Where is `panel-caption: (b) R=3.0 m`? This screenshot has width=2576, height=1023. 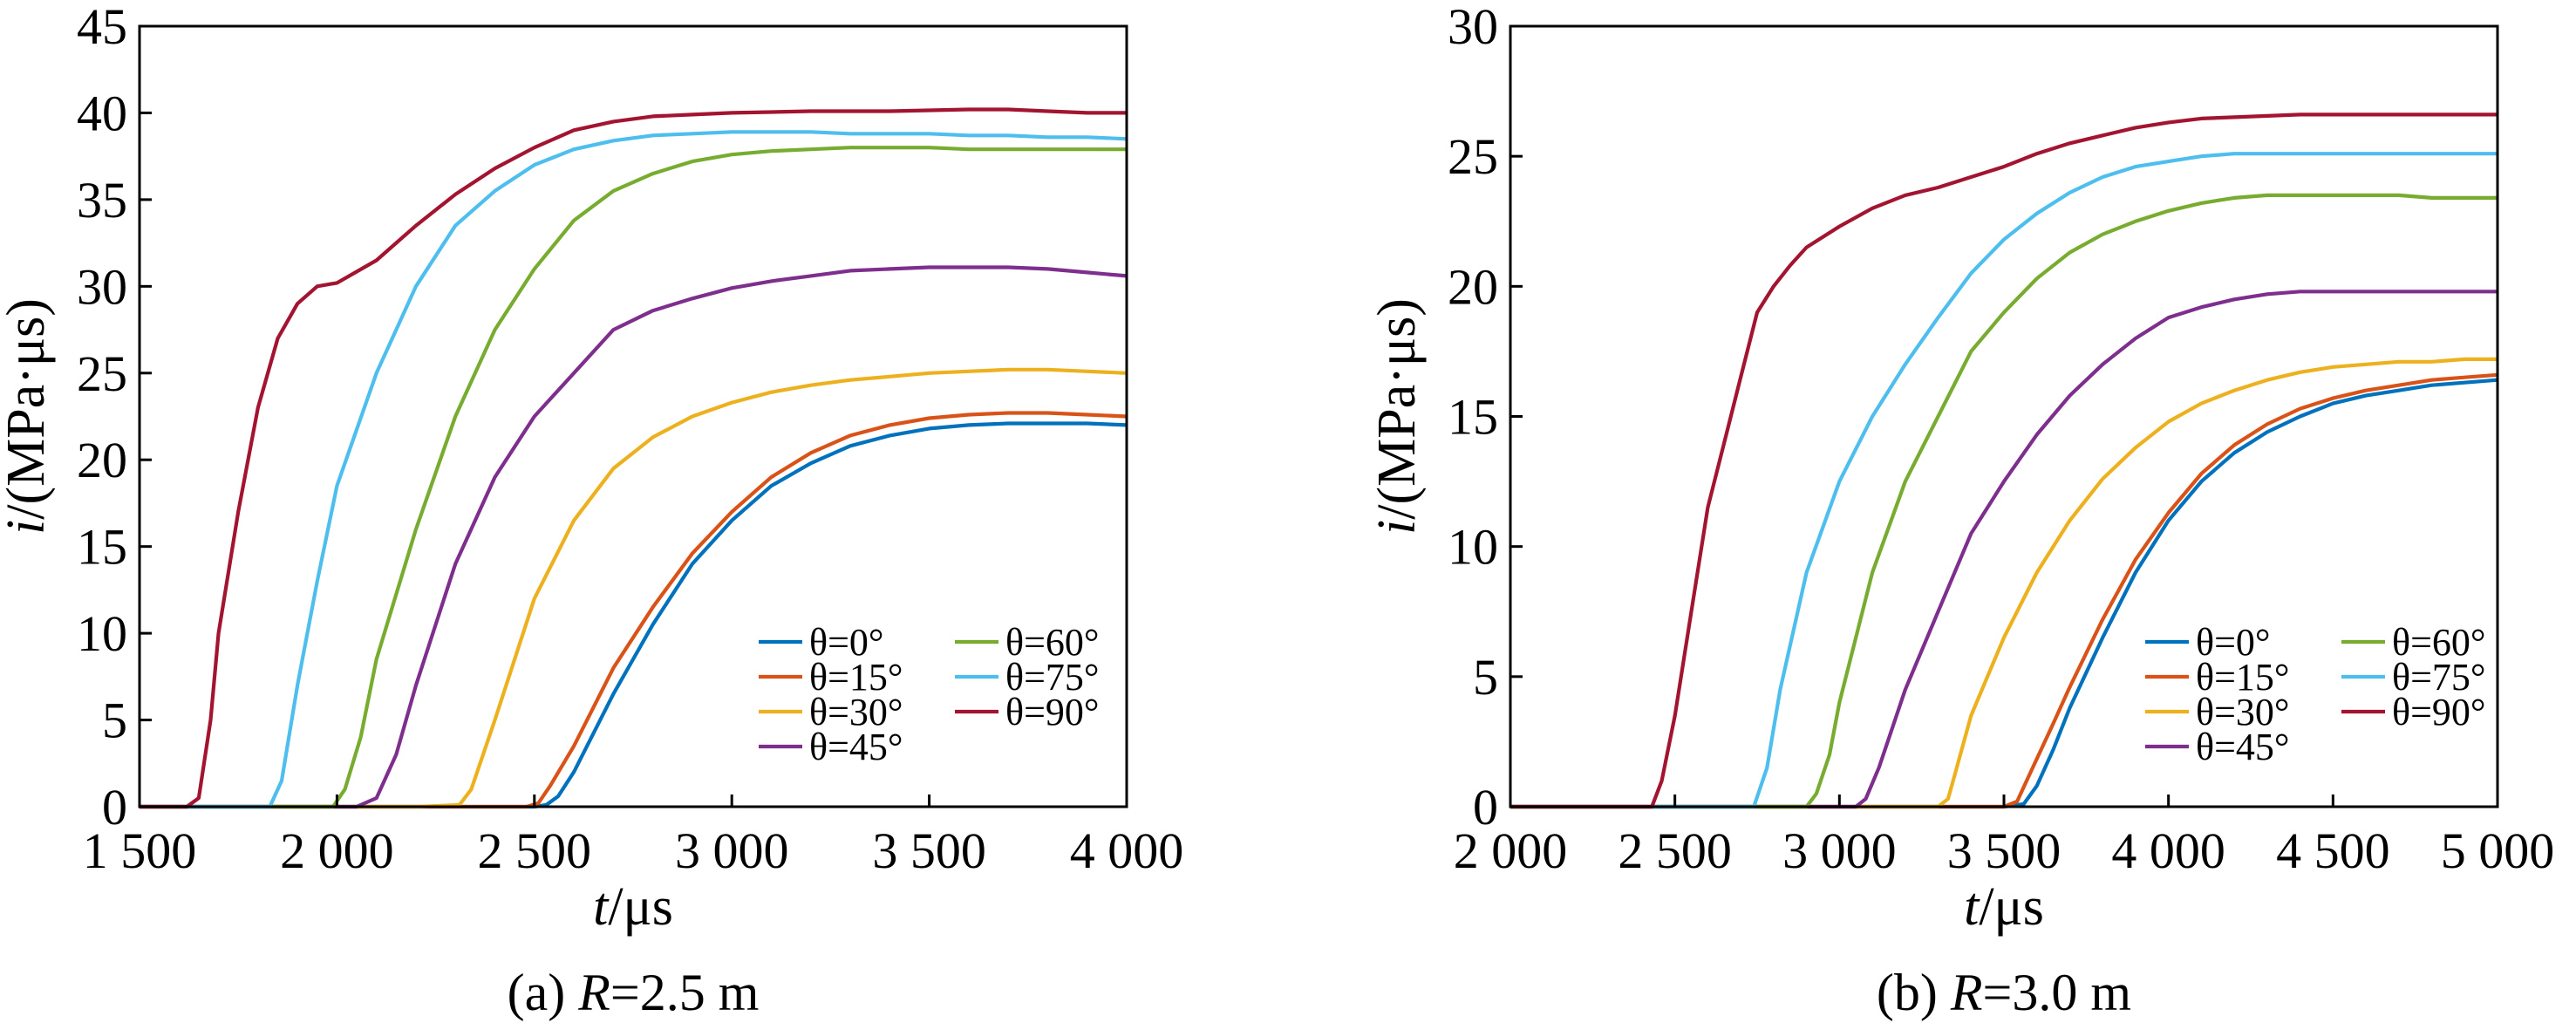
panel-caption: (b) R=3.0 m is located at coordinates (2004, 993).